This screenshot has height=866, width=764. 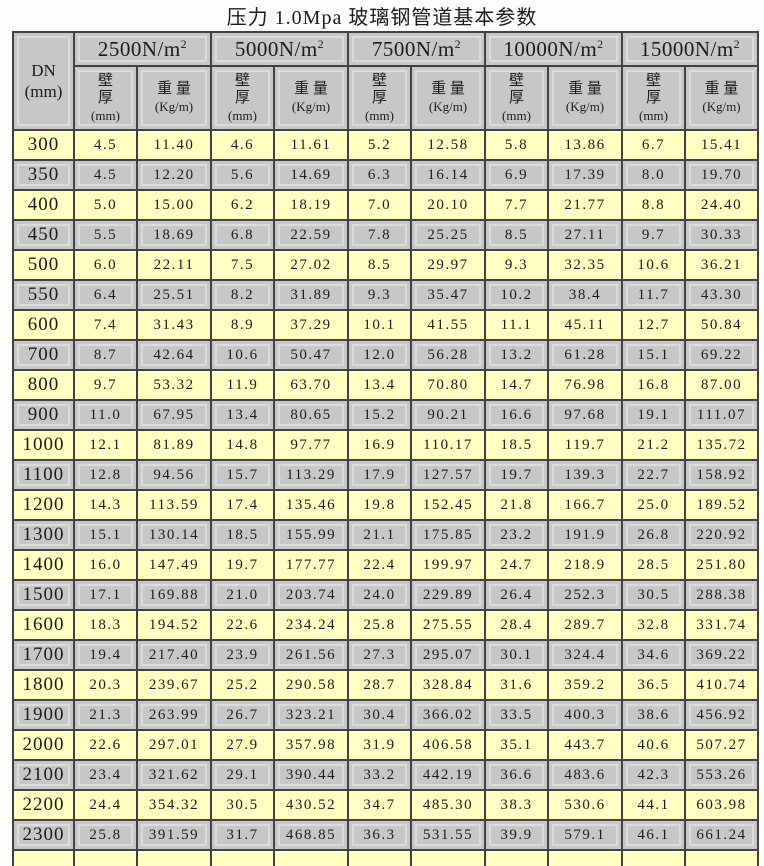 What do you see at coordinates (516, 385) in the screenshot?
I see `thickness-cell: 14.7` at bounding box center [516, 385].